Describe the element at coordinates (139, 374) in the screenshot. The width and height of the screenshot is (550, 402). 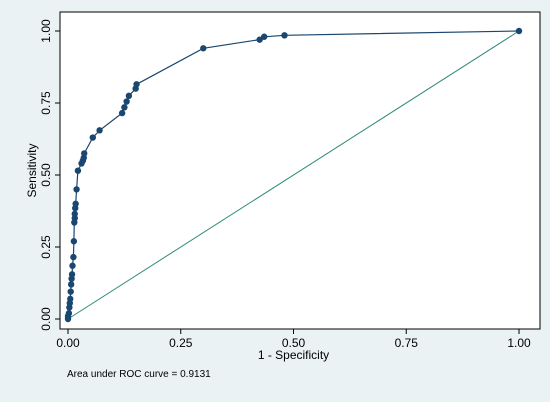
I see `auc-note: Area under ROC curve = 0.9131` at that location.